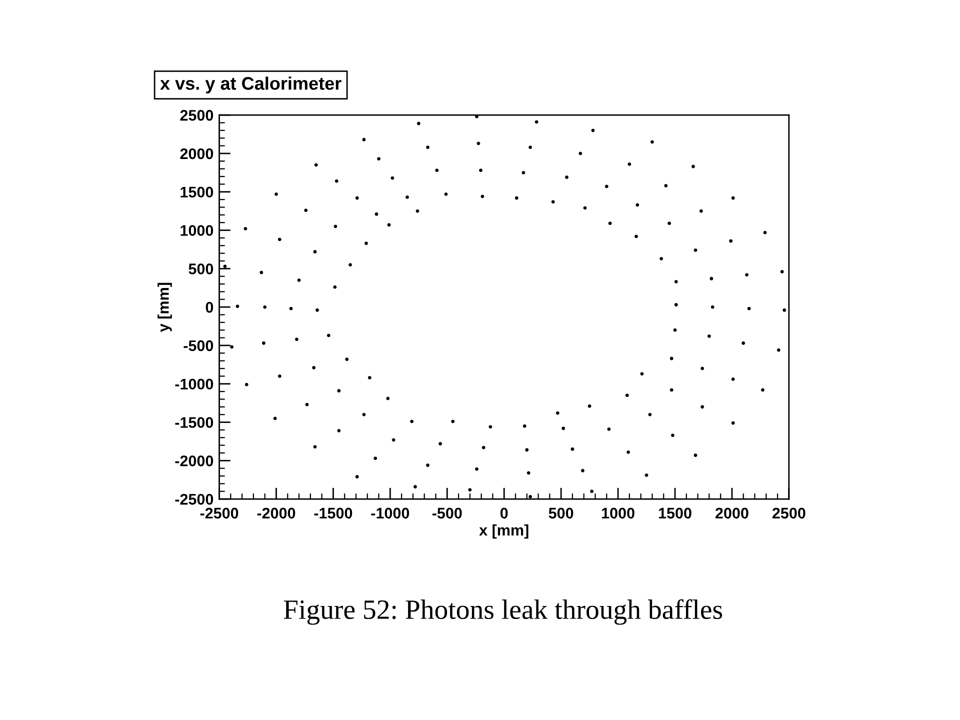 Image resolution: width=960 pixels, height=720 pixels. I want to click on y-tick-label: 1000, so click(197, 230).